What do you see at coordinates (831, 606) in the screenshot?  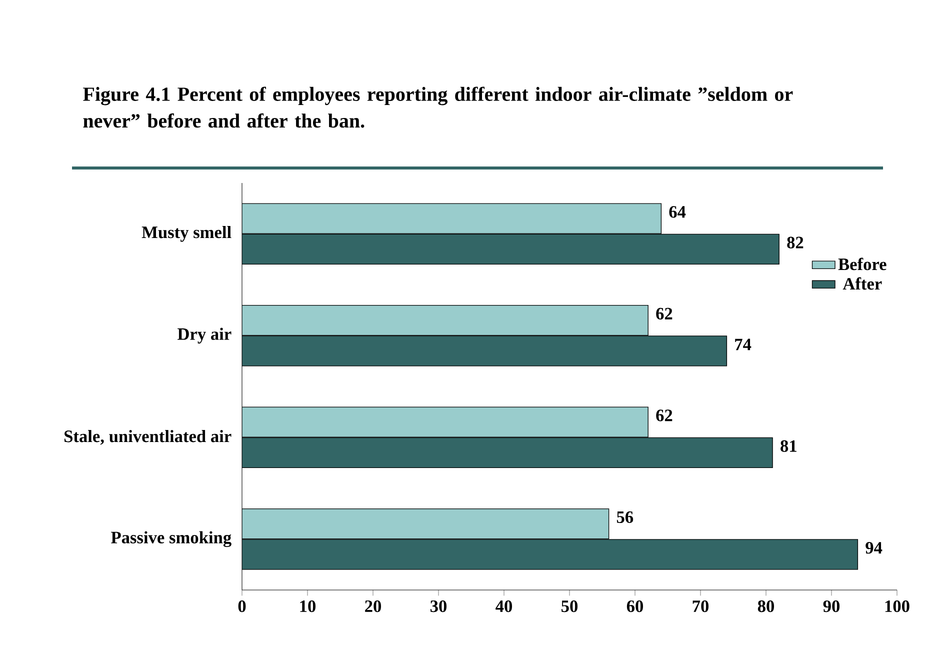 I see `x-tick-label: 90` at bounding box center [831, 606].